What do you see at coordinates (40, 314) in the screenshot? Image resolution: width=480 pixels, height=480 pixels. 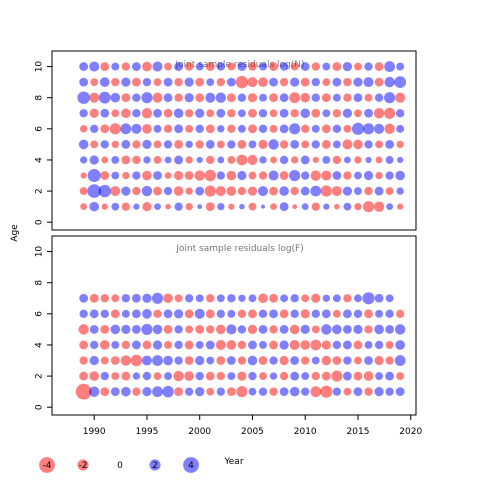 I see `bottom-y-tick-label: 6` at bounding box center [40, 314].